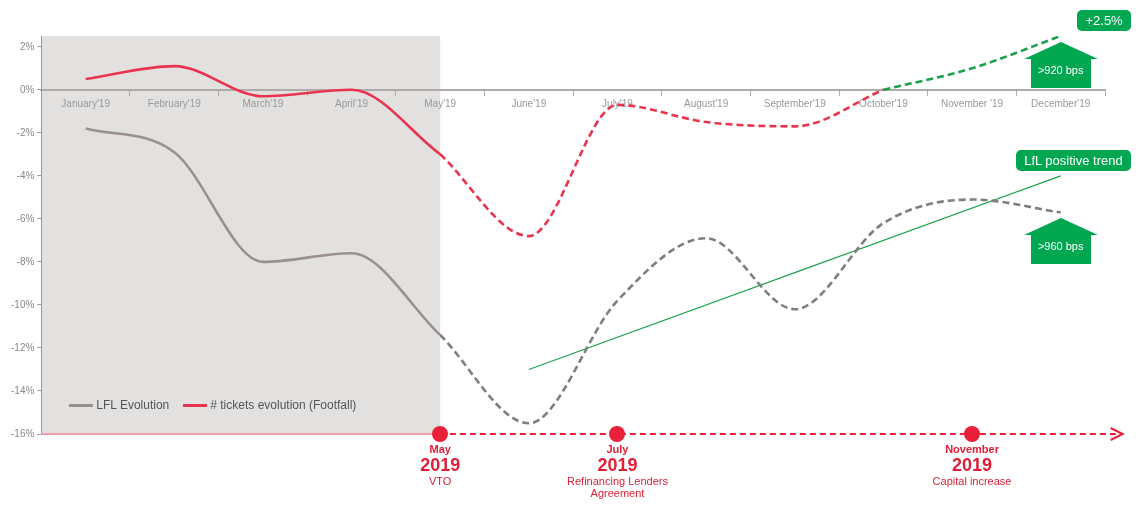 The width and height of the screenshot is (1139, 510). I want to click on y-tick-label: 0%, so click(27, 89).